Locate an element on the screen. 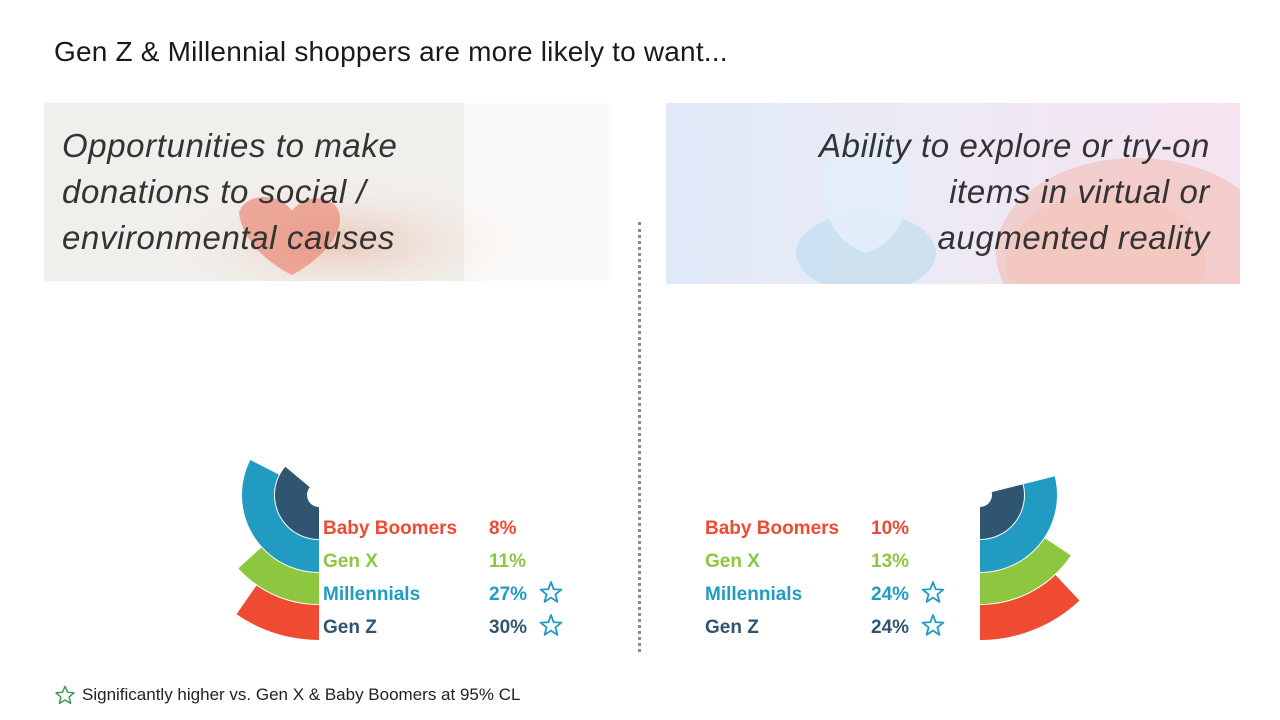  hands-heart-image is located at coordinates (381, 192).